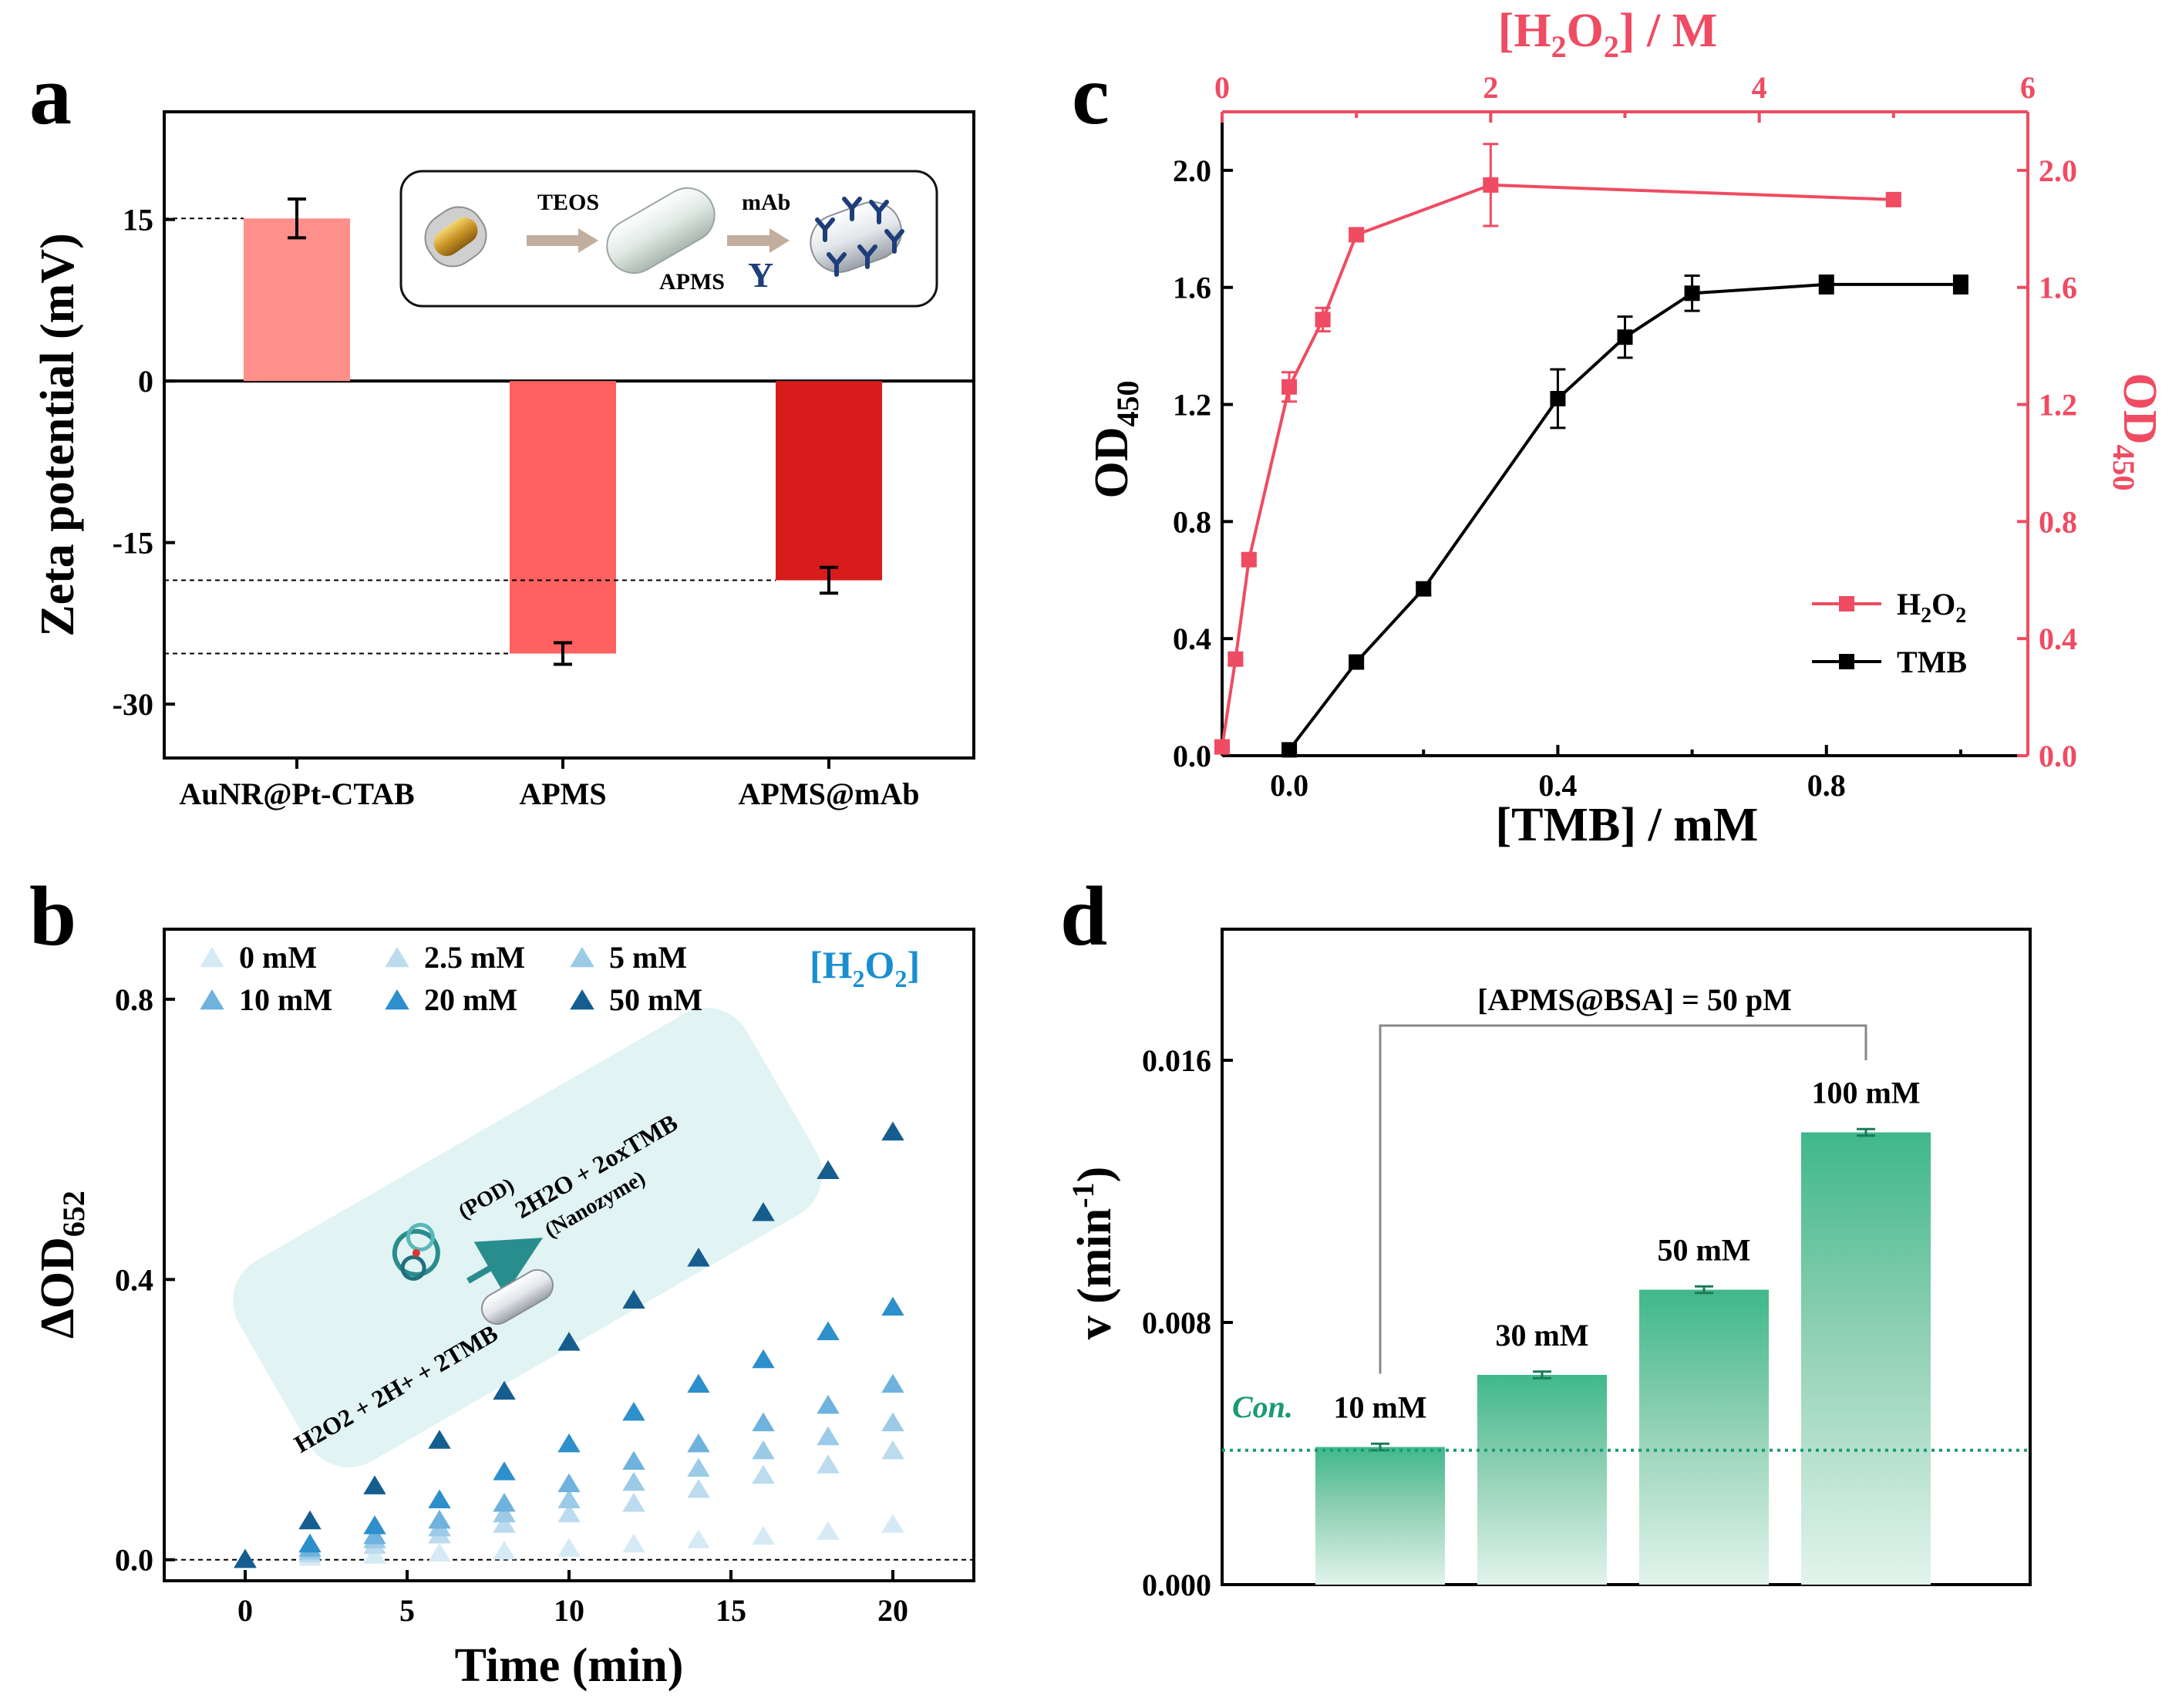 The height and width of the screenshot is (1708, 2162). I want to click on y2-tick-label: 1.6, so click(2058, 288).